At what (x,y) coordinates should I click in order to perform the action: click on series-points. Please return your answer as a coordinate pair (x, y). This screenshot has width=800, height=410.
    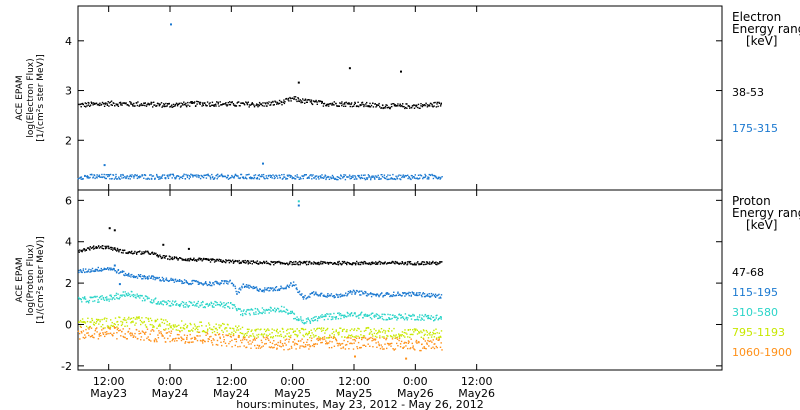
    Looking at the image, I should click on (260, 246).